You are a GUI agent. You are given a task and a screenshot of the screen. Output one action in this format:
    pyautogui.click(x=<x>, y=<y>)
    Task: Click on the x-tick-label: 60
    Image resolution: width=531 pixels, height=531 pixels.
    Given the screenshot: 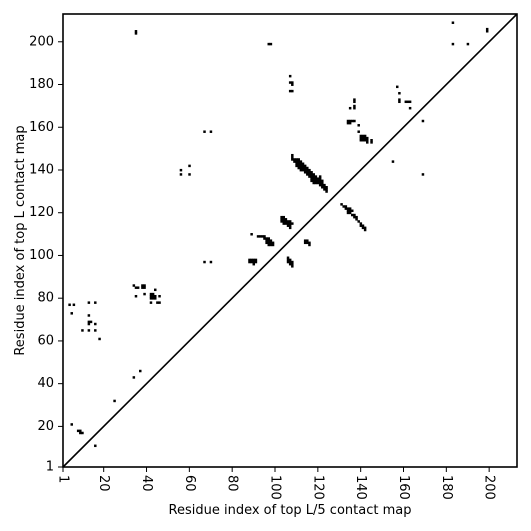 What is the action you would take?
    pyautogui.click(x=189, y=483)
    